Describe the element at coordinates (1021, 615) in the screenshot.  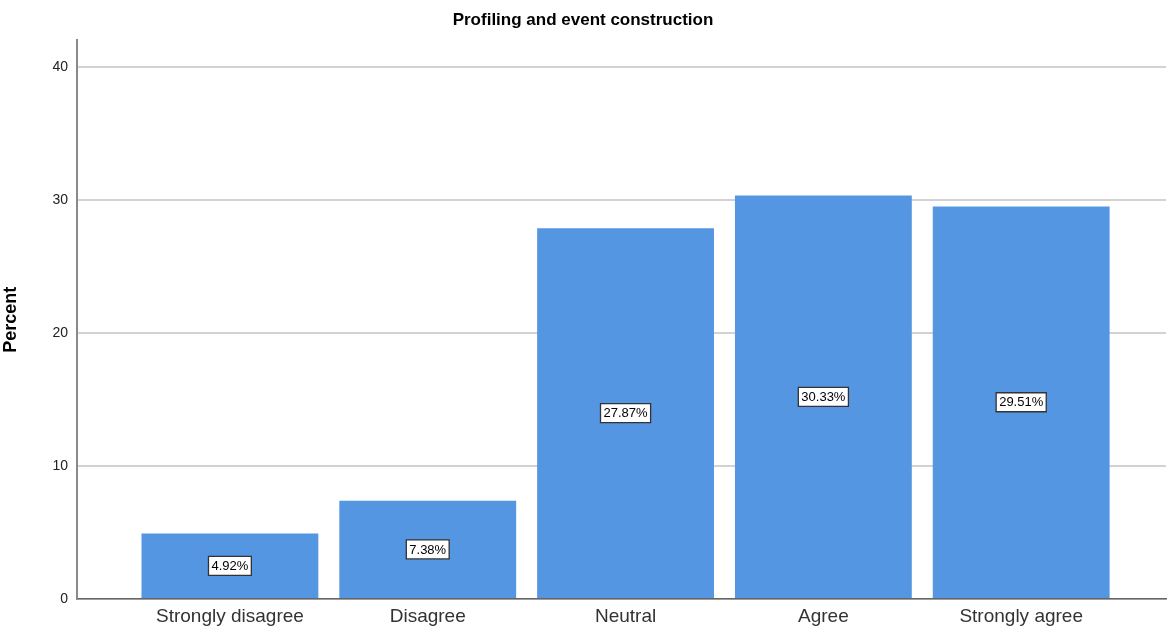
I see `x-tick-label: Strongly agree` at that location.